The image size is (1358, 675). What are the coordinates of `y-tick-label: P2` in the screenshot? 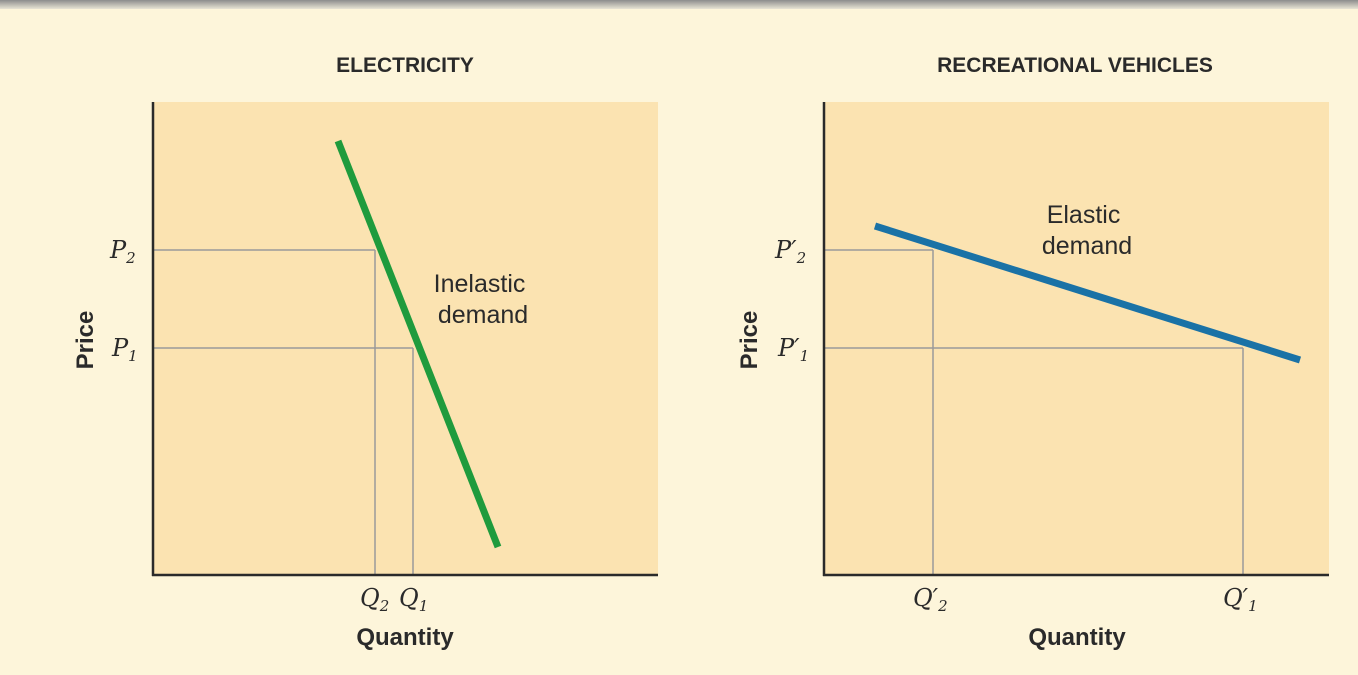 It's located at (122, 251).